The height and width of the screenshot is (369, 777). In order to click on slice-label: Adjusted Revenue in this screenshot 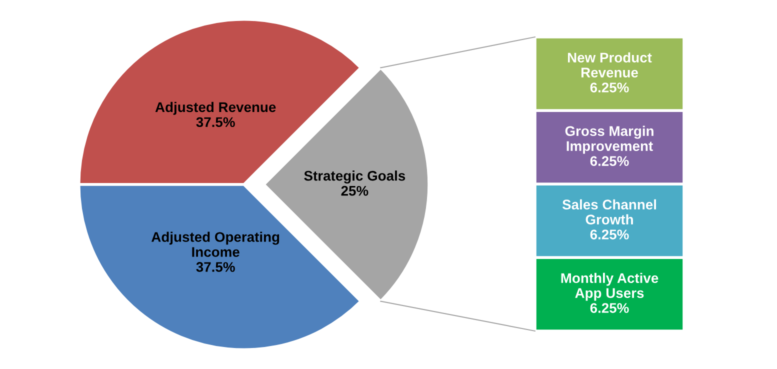, I will do `click(215, 108)`.